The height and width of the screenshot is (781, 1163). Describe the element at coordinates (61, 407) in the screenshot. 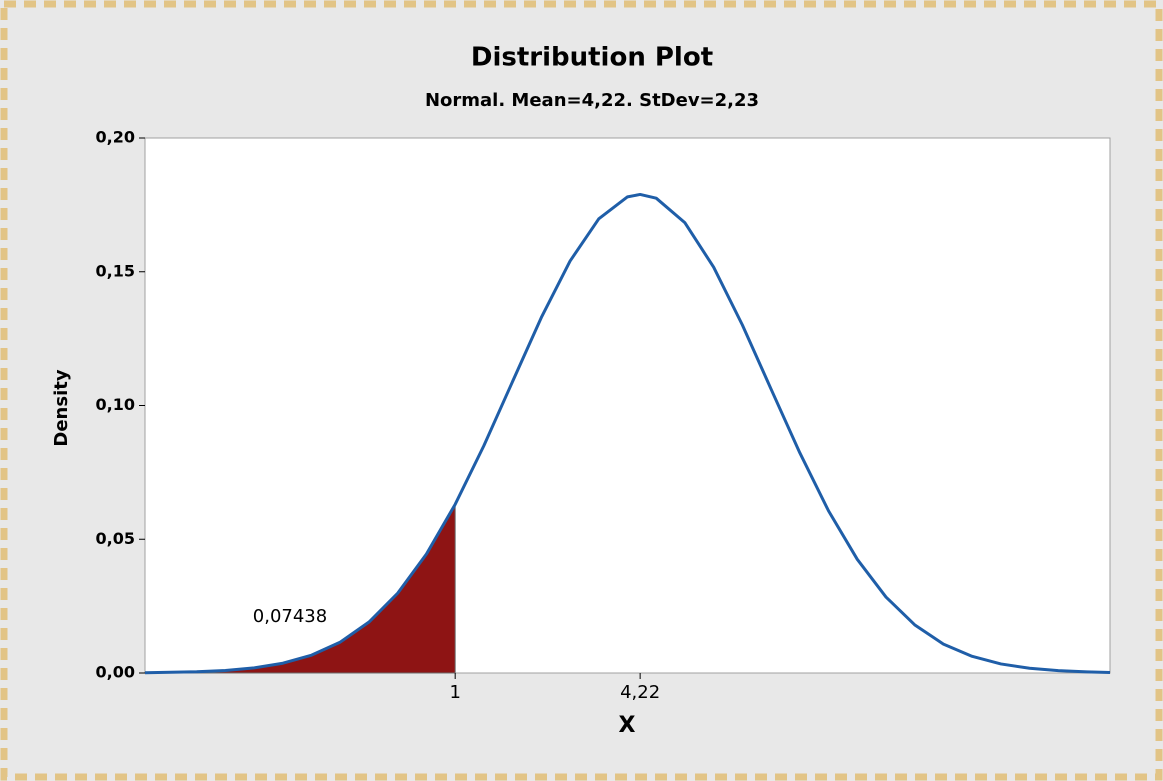

I see `y-axis-label: Density` at that location.